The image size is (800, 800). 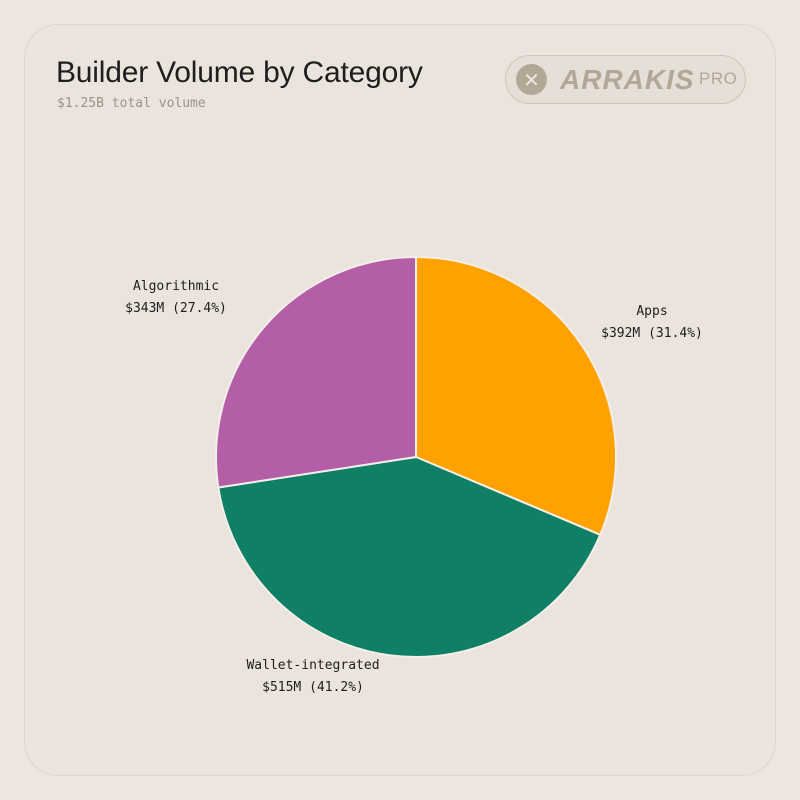 I want to click on chart-title: Builder Volume by Category, so click(x=239, y=72).